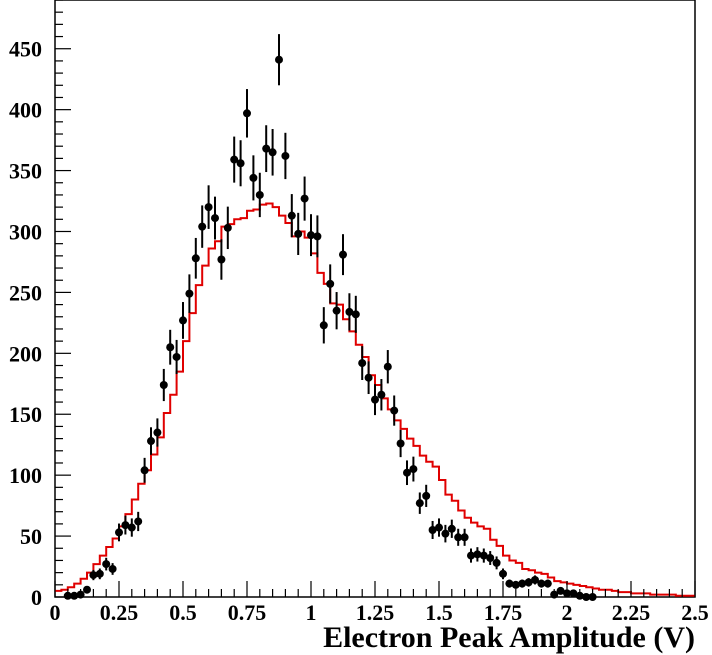 The height and width of the screenshot is (655, 712). What do you see at coordinates (247, 612) in the screenshot?
I see `x-tick-label: 0.75` at bounding box center [247, 612].